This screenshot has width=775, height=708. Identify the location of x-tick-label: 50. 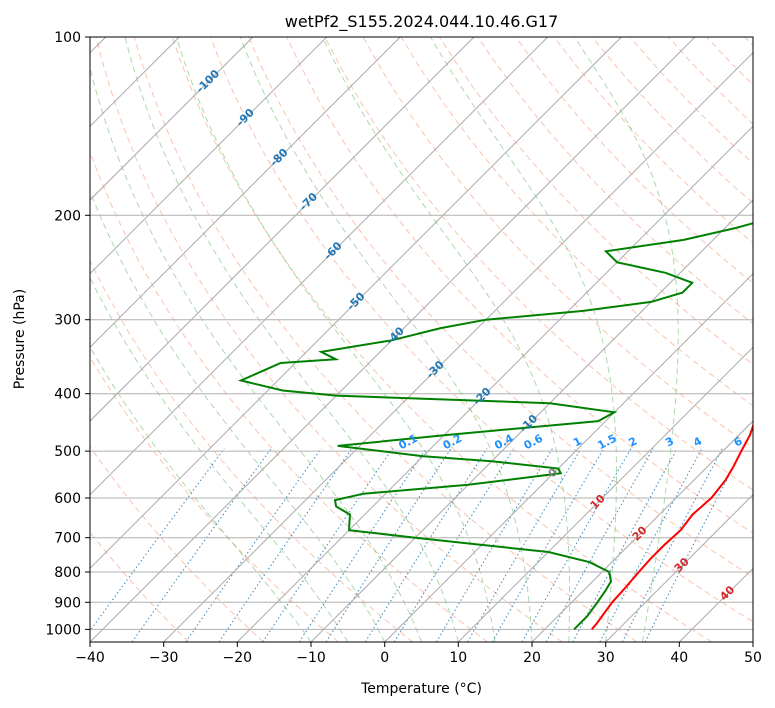
(753, 658).